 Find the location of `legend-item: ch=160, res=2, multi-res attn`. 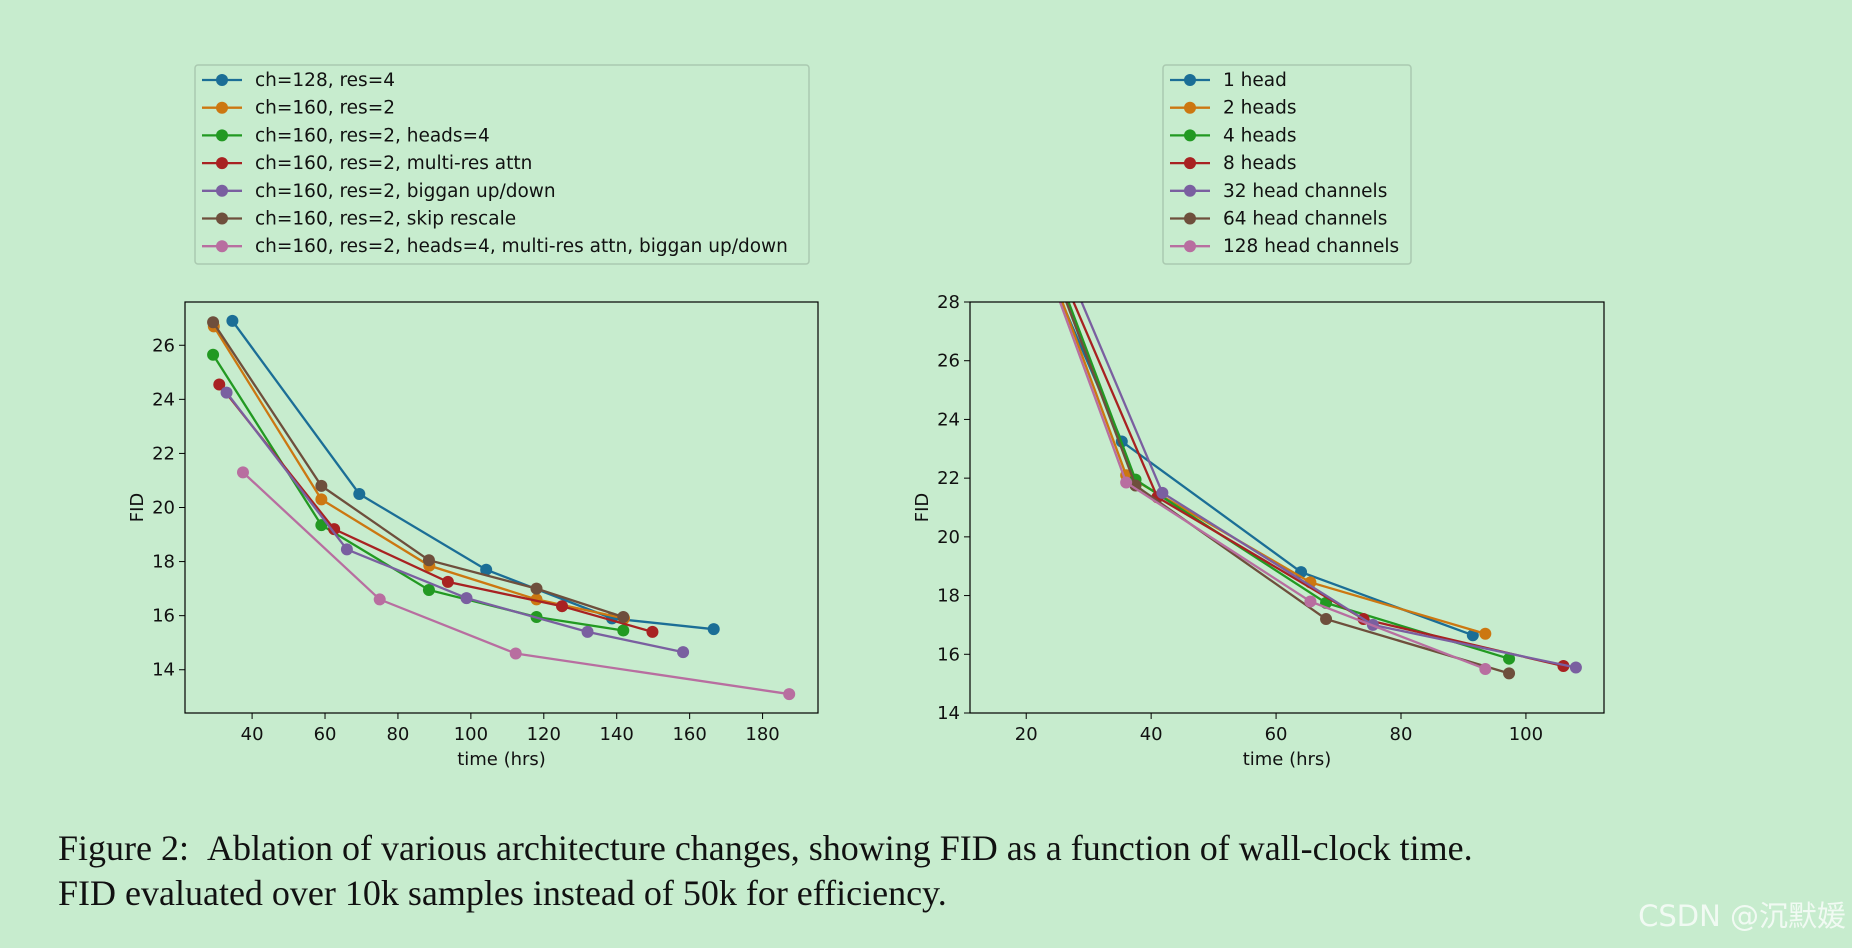

legend-item: ch=160, res=2, multi-res attn is located at coordinates (367, 163).